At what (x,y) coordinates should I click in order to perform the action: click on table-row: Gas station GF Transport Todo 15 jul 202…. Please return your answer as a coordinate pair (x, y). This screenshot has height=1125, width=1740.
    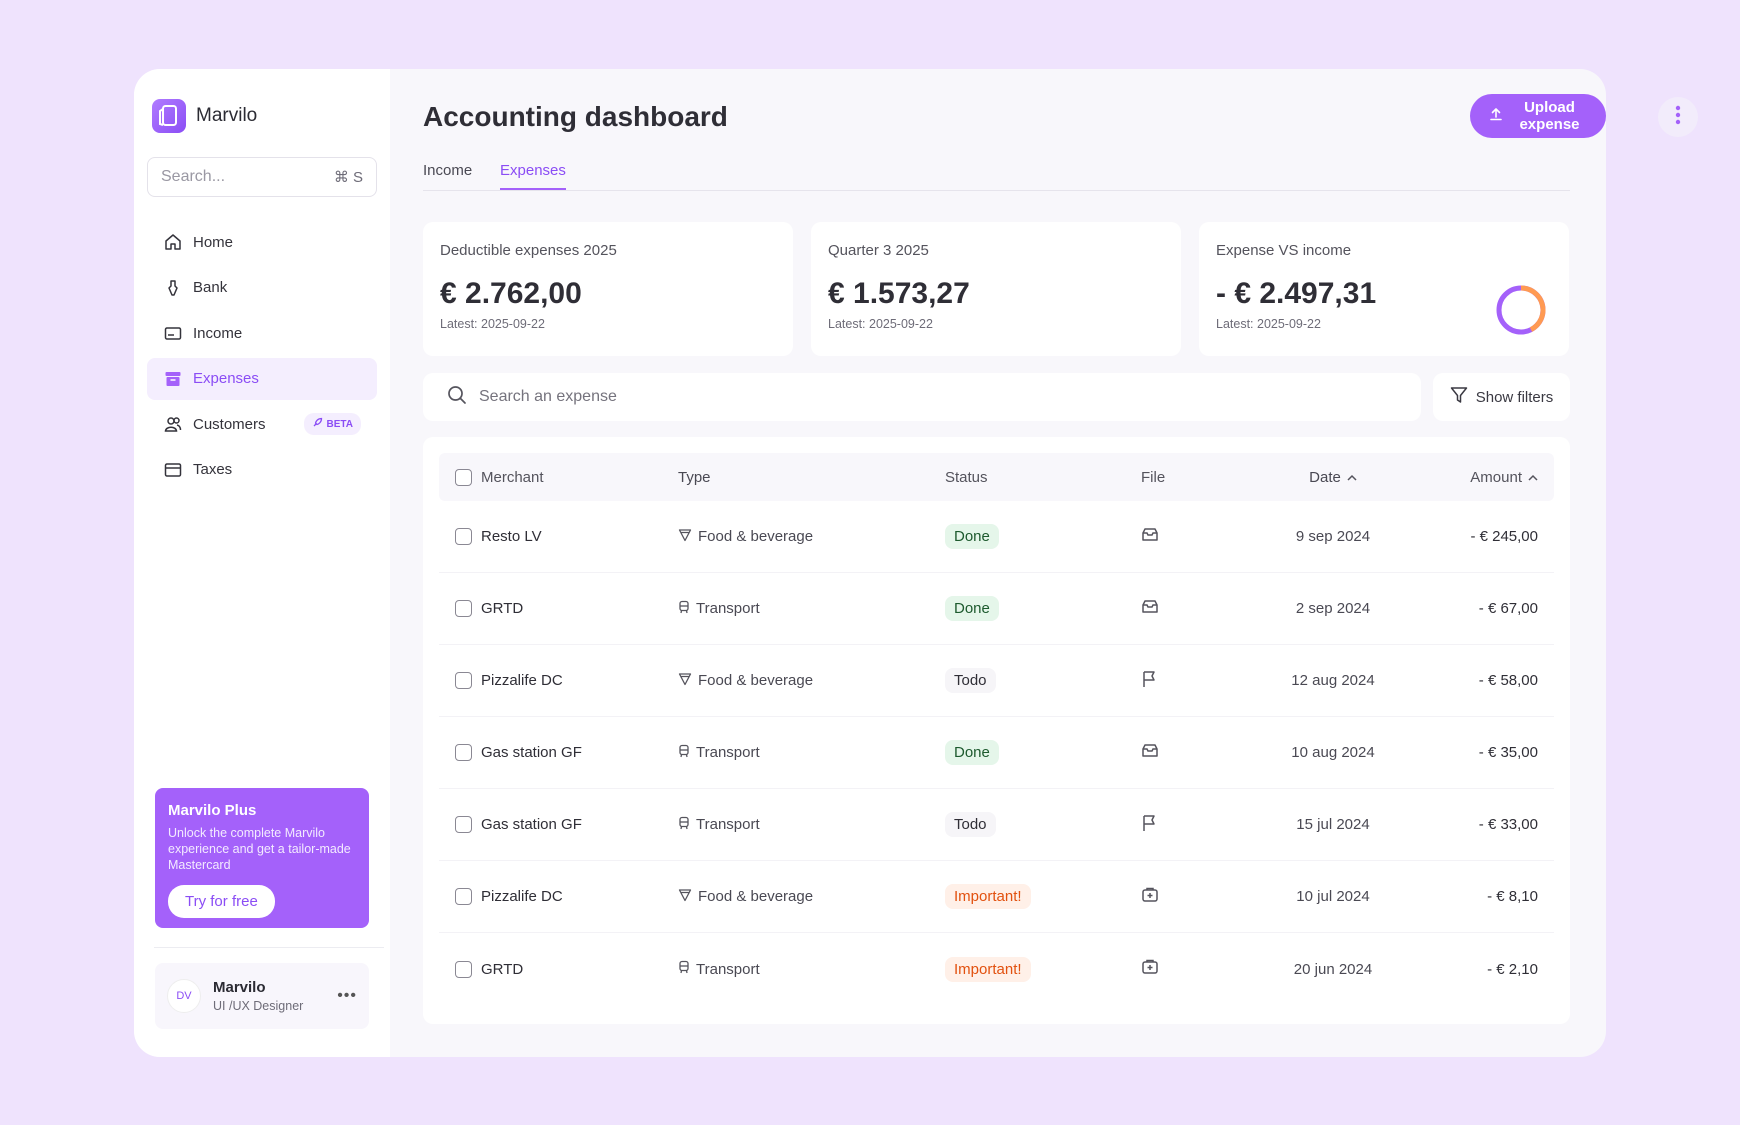
    Looking at the image, I should click on (996, 825).